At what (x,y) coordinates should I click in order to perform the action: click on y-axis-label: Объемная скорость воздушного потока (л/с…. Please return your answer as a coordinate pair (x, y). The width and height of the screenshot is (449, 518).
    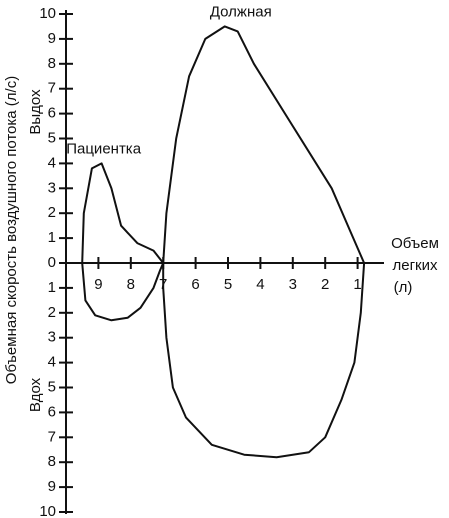
    Looking at the image, I should click on (11, 230).